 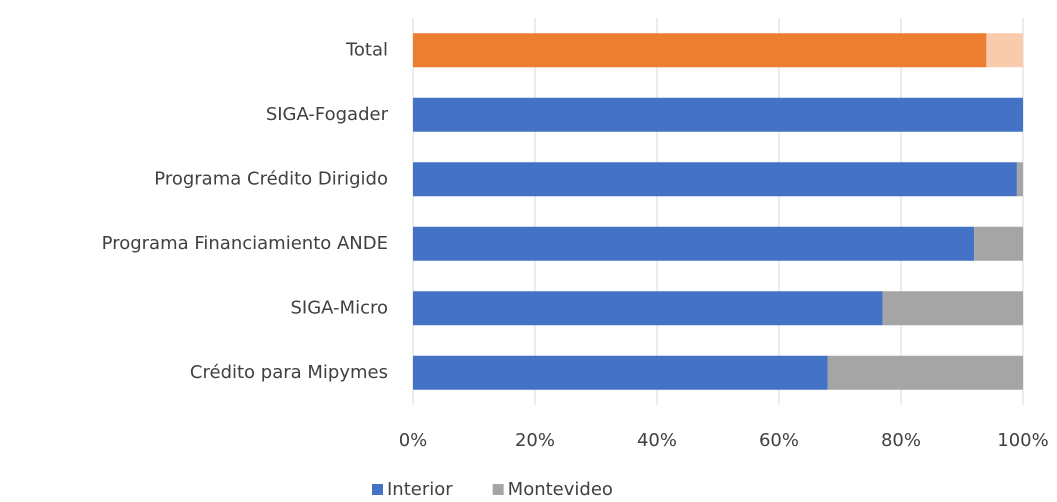 What do you see at coordinates (271, 178) in the screenshot?
I see `y-tick-label: Programa Crédito Dirigido` at bounding box center [271, 178].